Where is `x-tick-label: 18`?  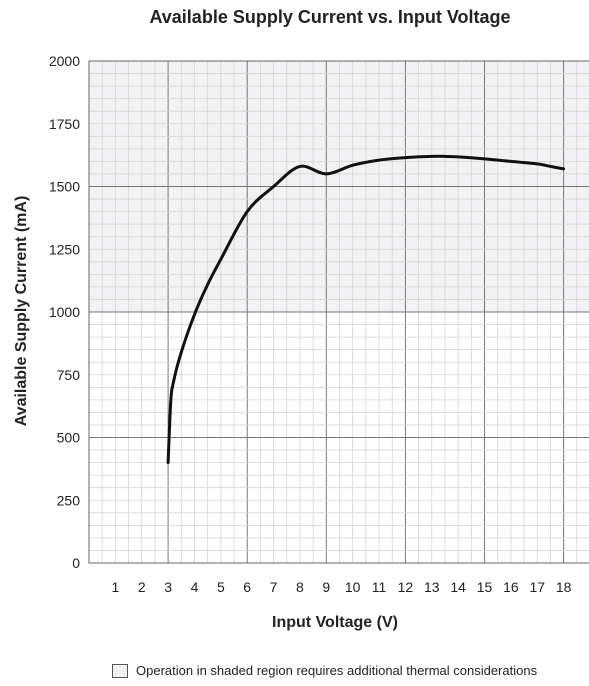
x-tick-label: 18 is located at coordinates (564, 587).